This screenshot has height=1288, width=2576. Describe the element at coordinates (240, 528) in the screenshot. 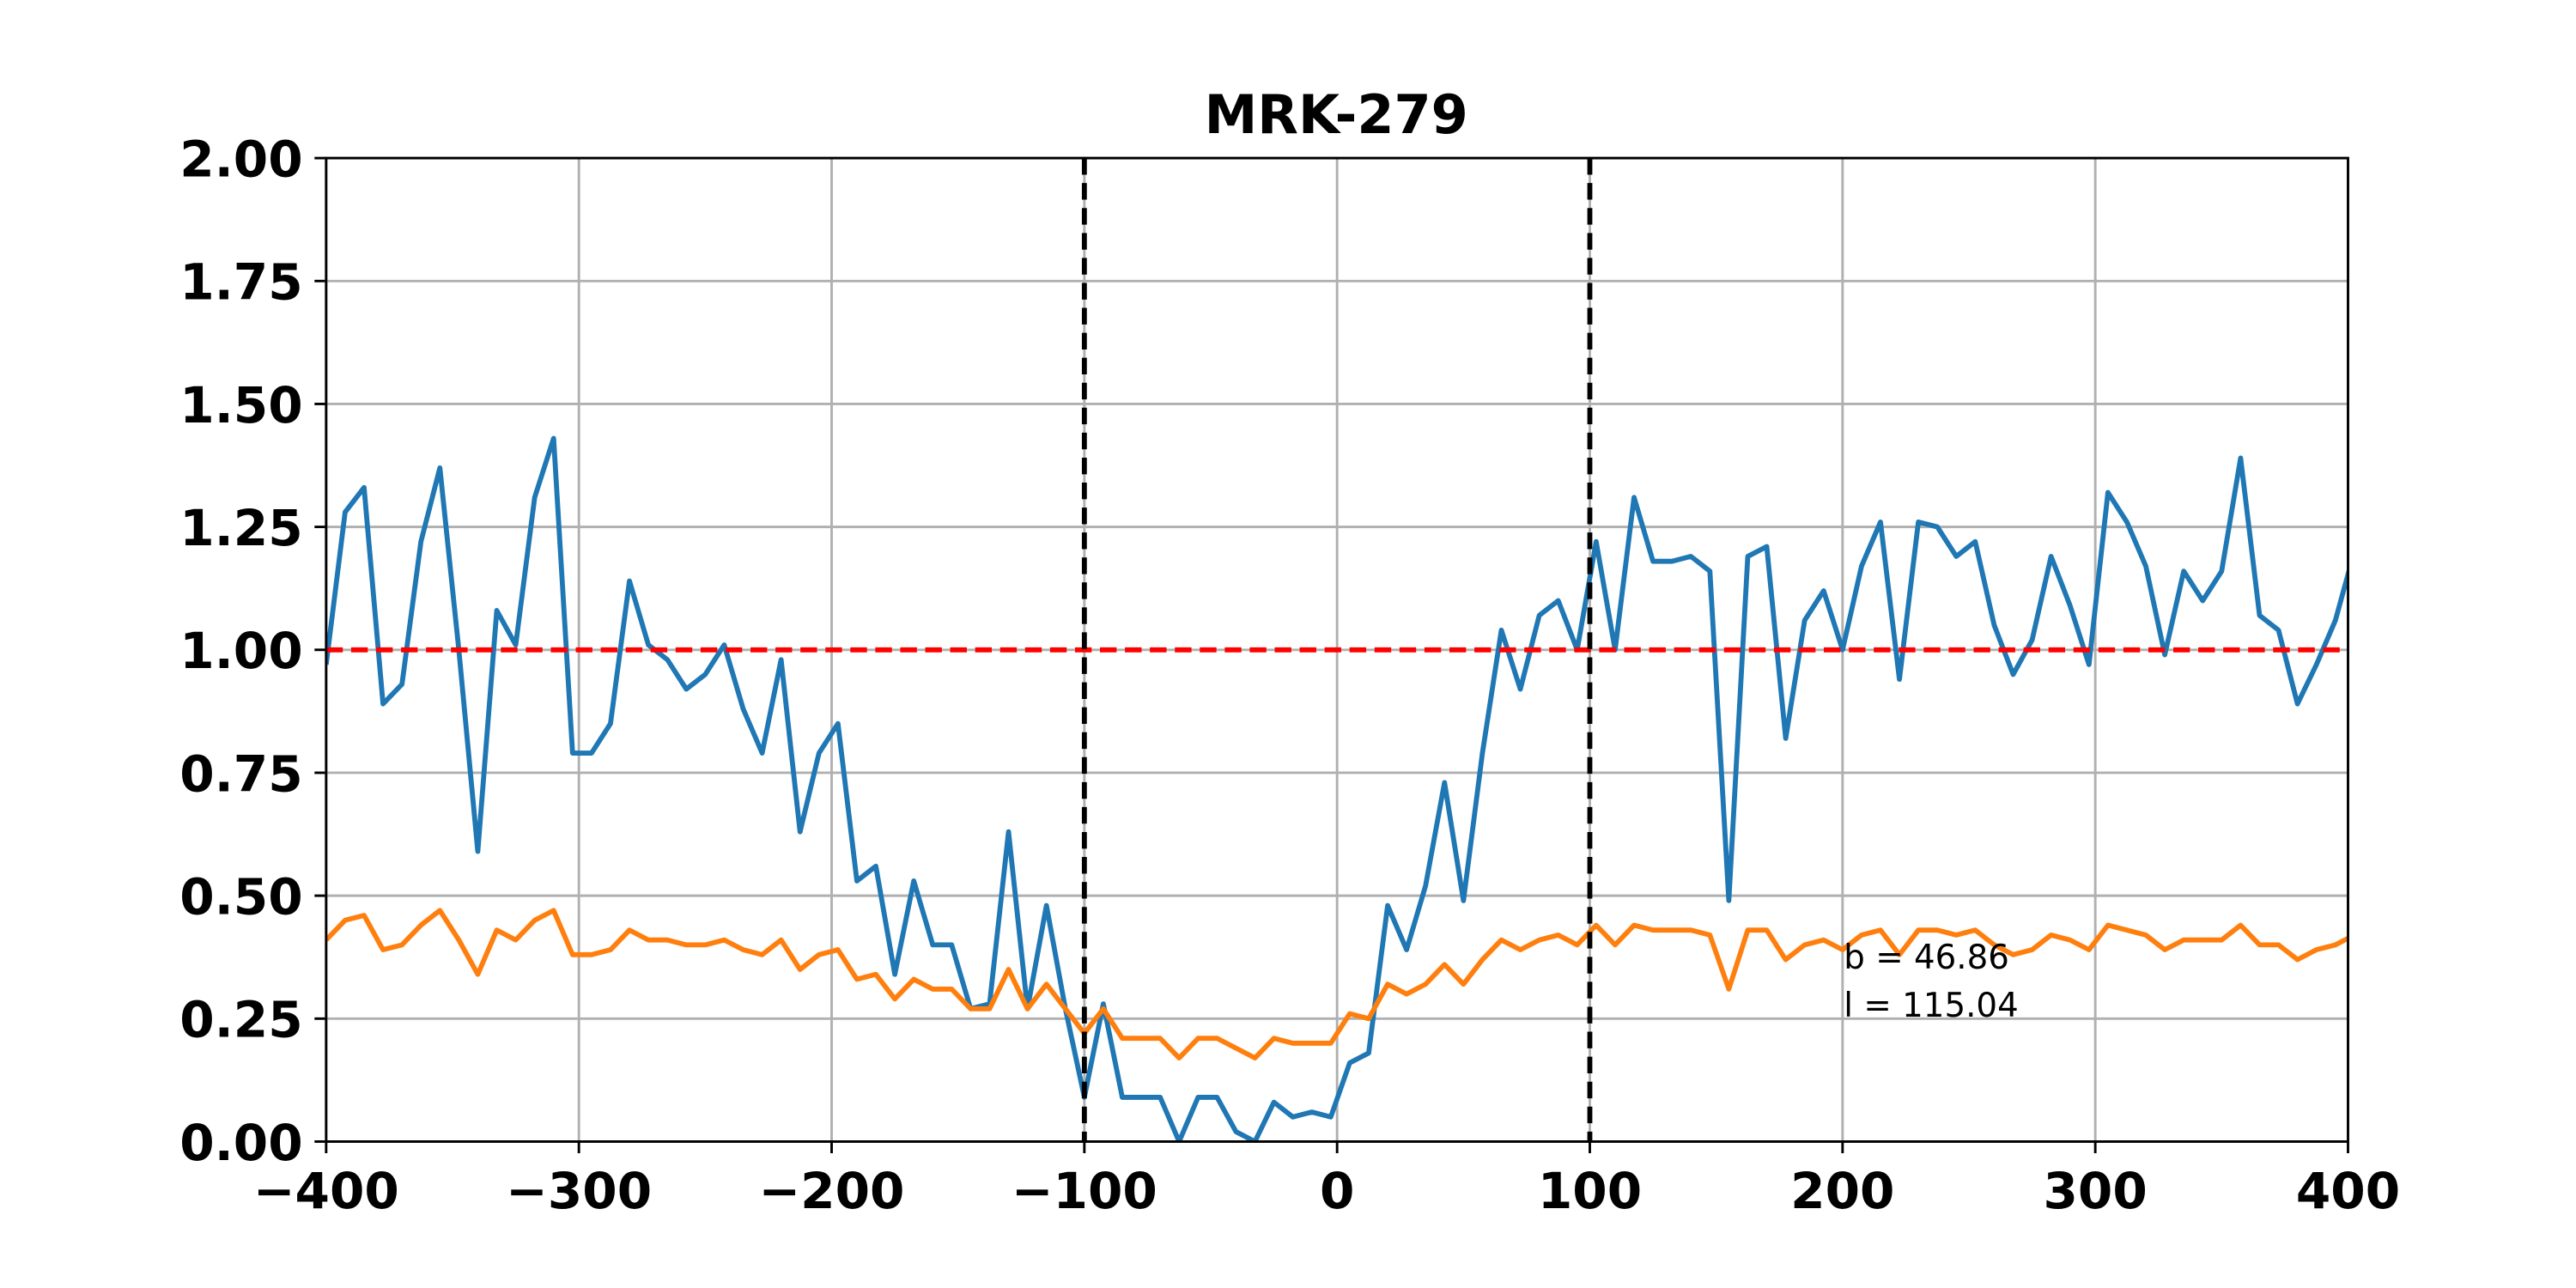

I see `y-tick-label: 1.25` at that location.